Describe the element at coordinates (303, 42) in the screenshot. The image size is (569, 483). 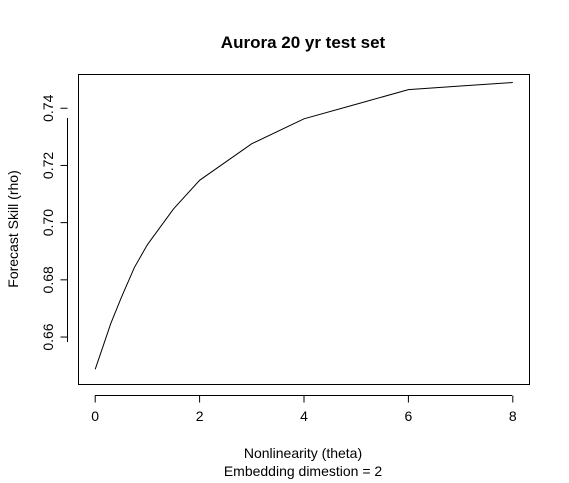
I see `chart-title: Aurora 20 yr test set` at that location.